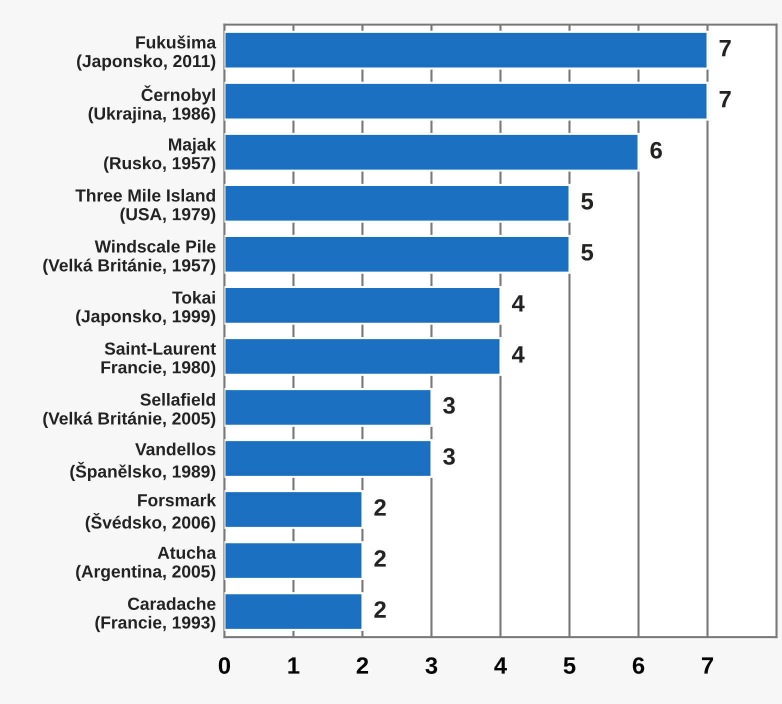 Image resolution: width=782 pixels, height=704 pixels. Describe the element at coordinates (500, 665) in the screenshot. I see `x-tick-label: 4` at that location.